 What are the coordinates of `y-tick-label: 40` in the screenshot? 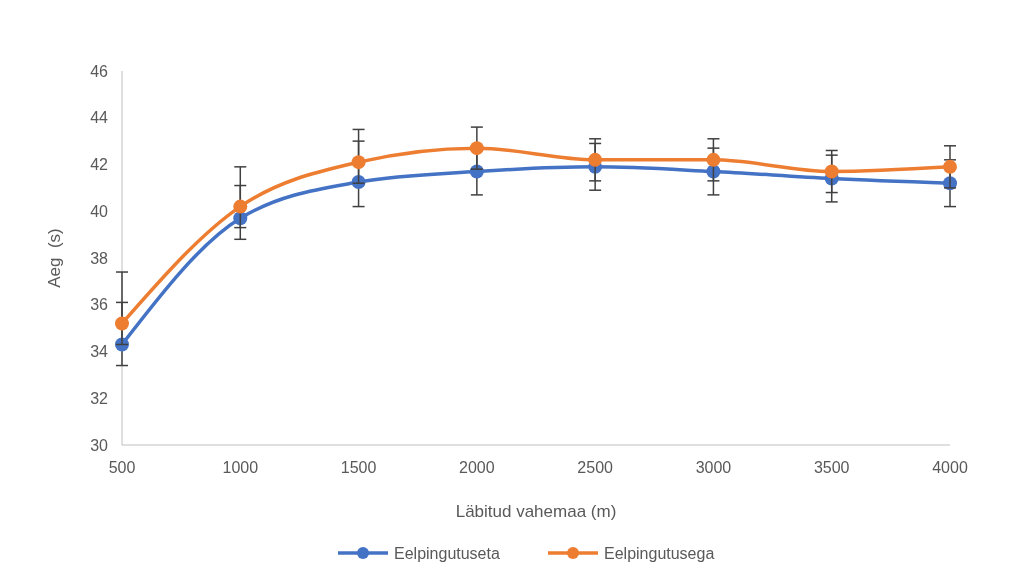 It's located at (99, 211).